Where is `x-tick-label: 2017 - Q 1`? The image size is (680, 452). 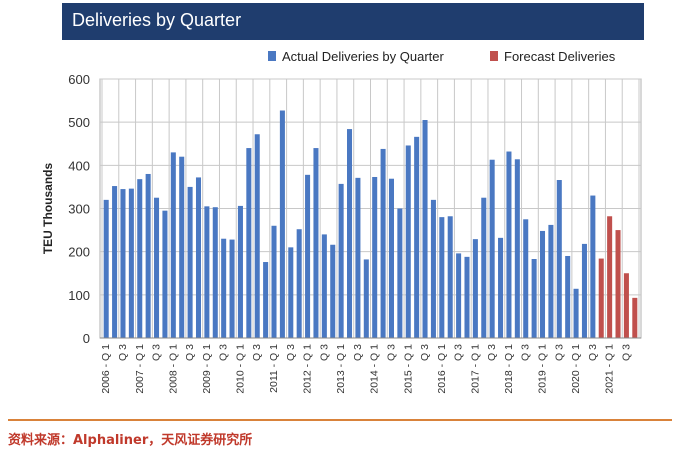 x-tick-label: 2017 - Q 1 is located at coordinates (475, 369).